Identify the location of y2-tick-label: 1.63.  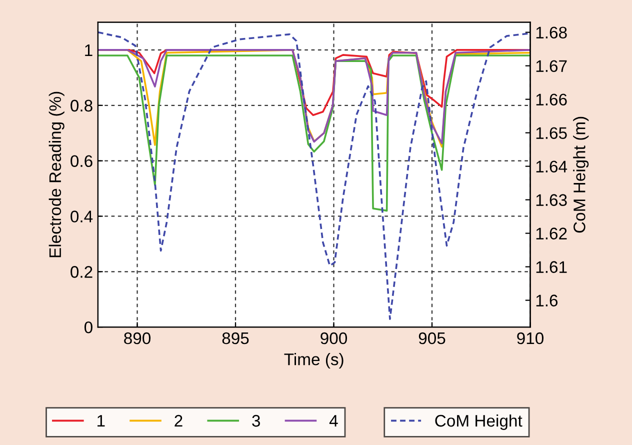
(551, 200).